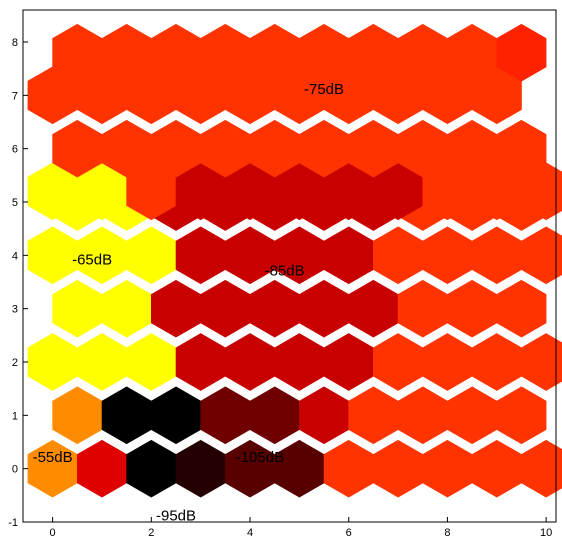 The width and height of the screenshot is (562, 542). What do you see at coordinates (285, 270) in the screenshot?
I see `annotation-label: -85dB` at bounding box center [285, 270].